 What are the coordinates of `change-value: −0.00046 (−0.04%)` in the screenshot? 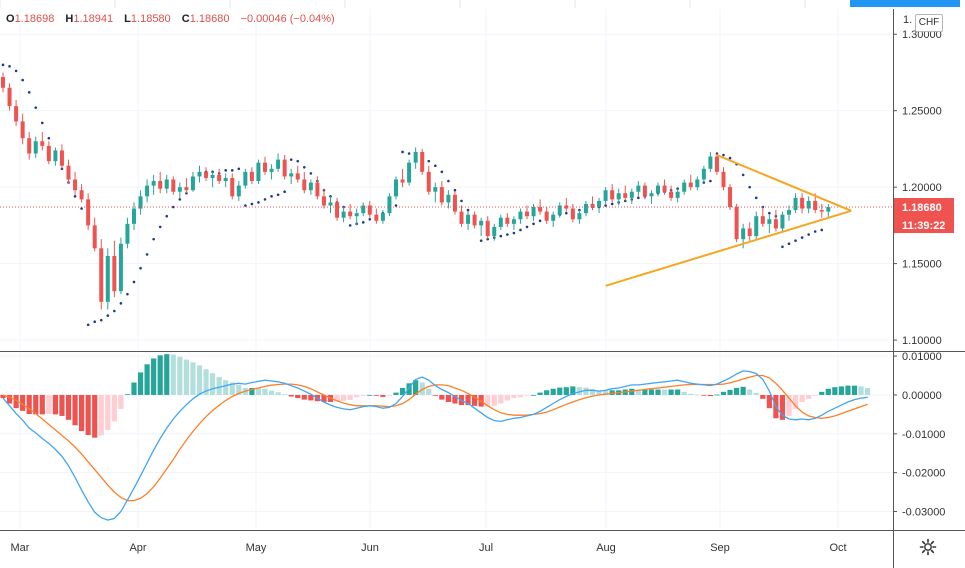 It's located at (287, 19).